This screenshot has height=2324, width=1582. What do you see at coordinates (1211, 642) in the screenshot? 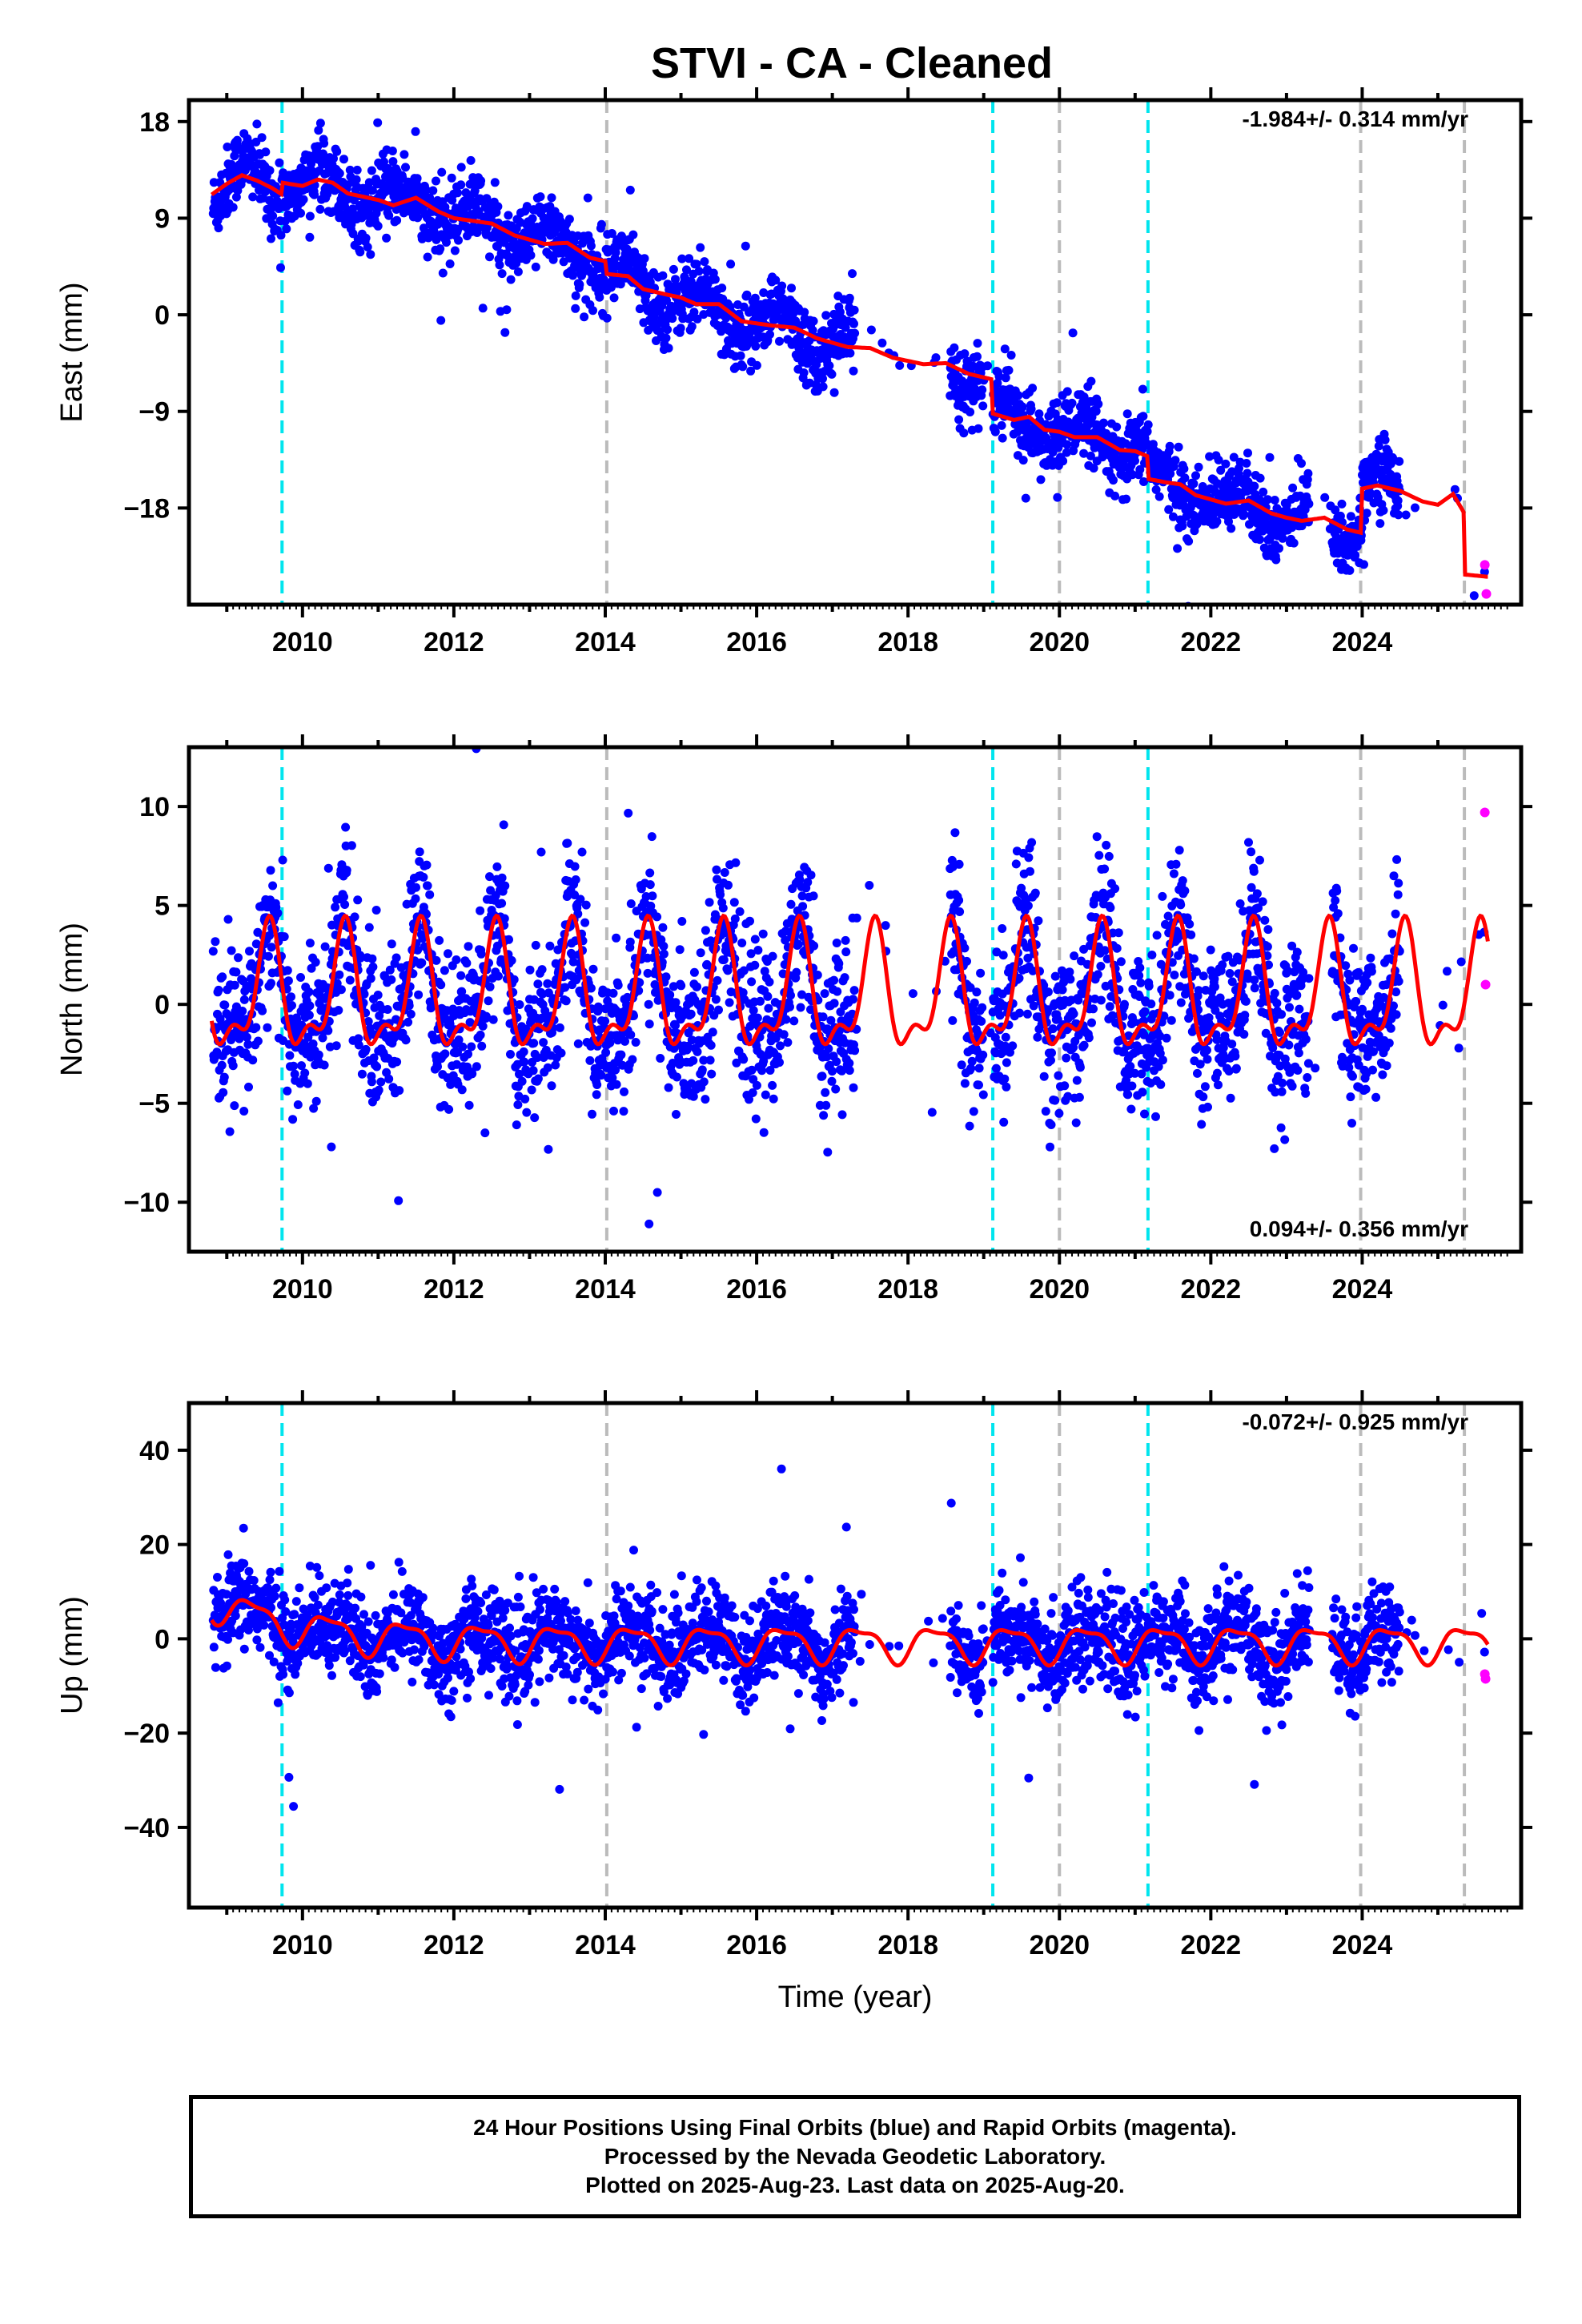
I see `x-tick-label: 2022` at bounding box center [1211, 642].